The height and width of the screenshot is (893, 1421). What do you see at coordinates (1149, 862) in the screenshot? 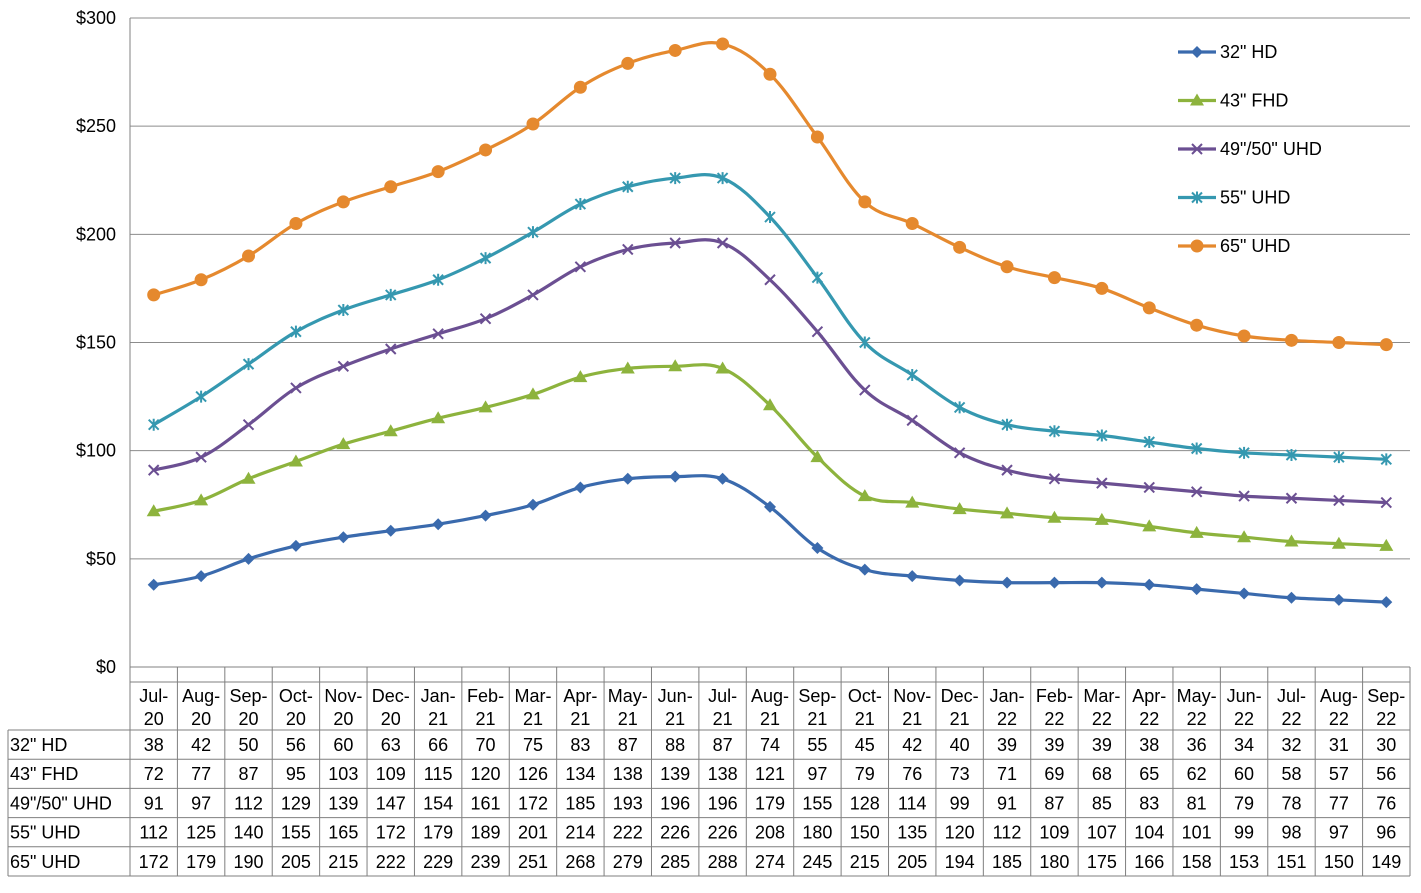
I see `data-label: 166` at bounding box center [1149, 862].